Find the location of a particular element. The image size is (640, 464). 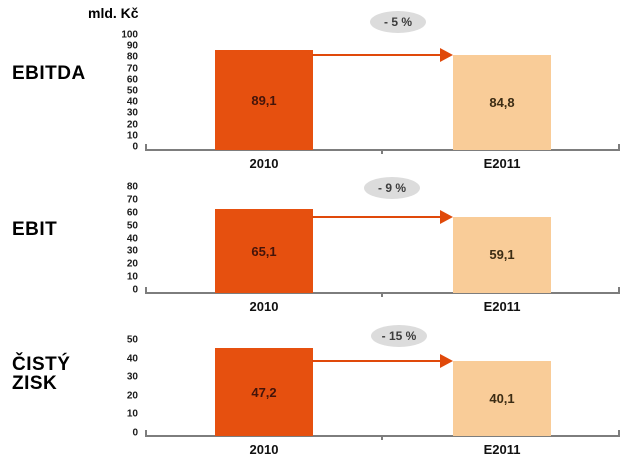

bar-2010: 47,2 is located at coordinates (264, 392).